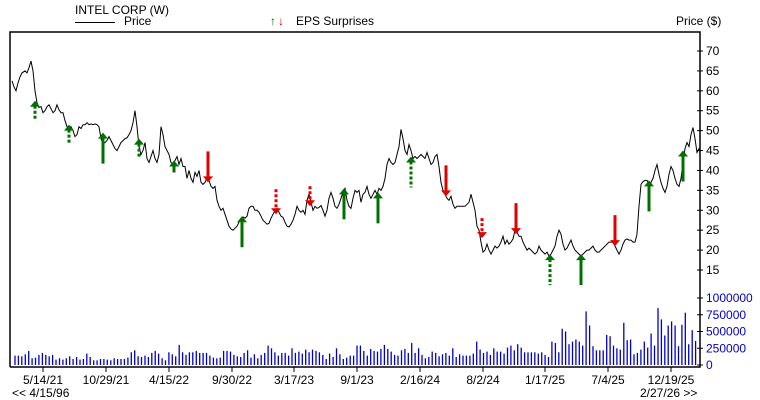  What do you see at coordinates (713, 250) in the screenshot?
I see `price-tick-label: 20` at bounding box center [713, 250].